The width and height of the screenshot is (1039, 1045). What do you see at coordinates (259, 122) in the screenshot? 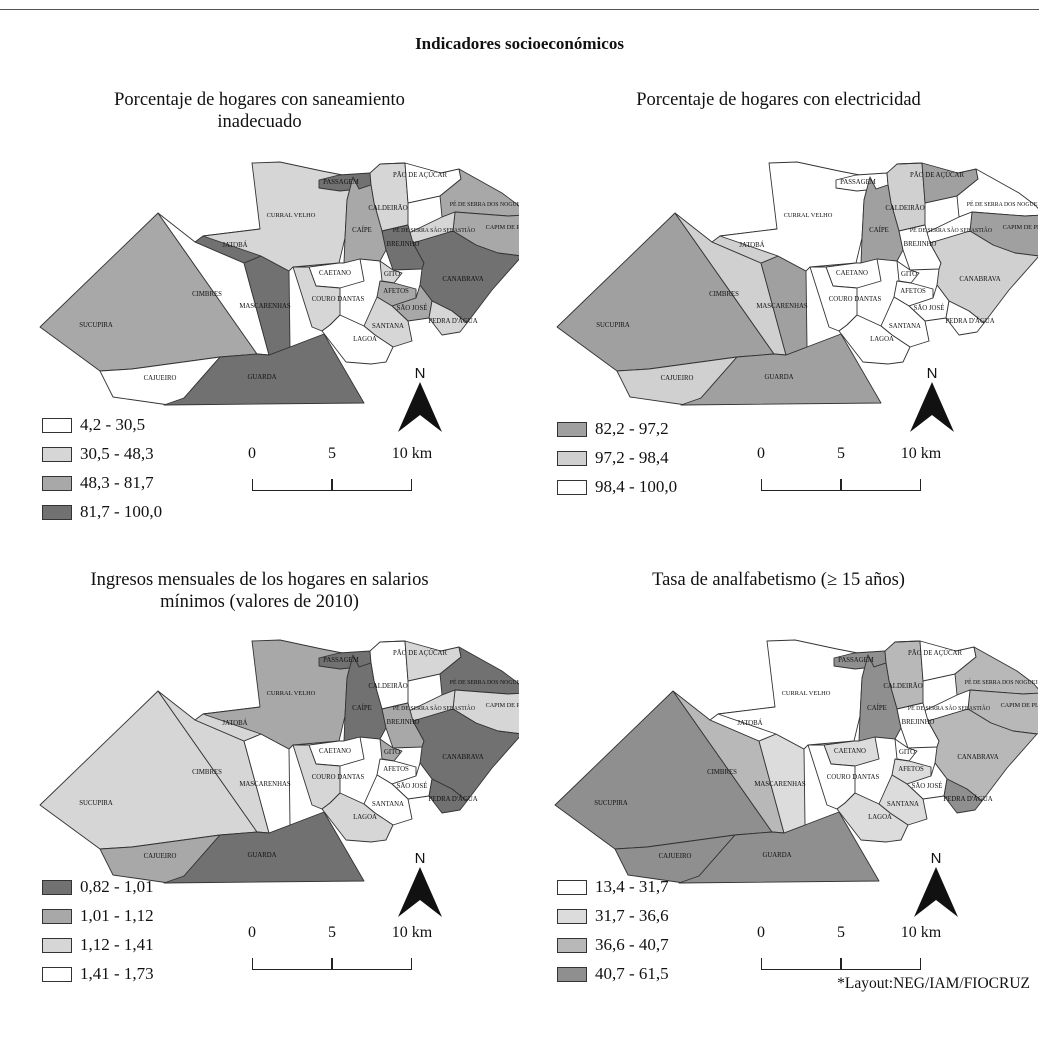
I see `panel-title-line2: inadecuado` at bounding box center [259, 122].